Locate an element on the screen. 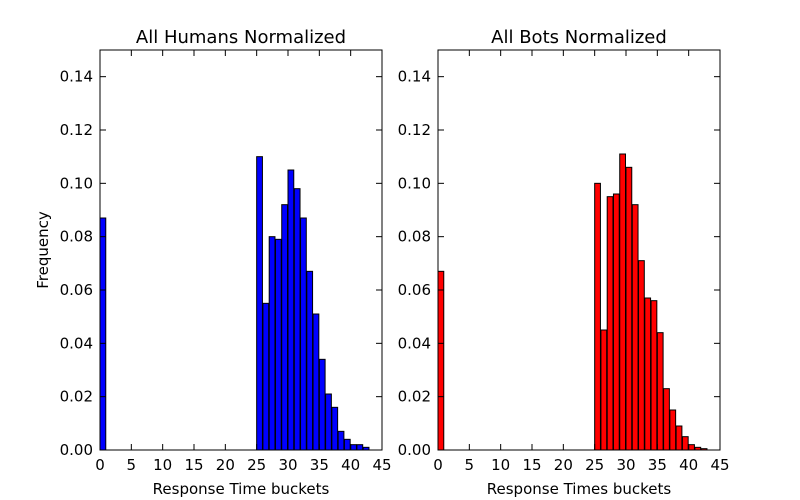 This screenshot has width=800, height=500. bots-chart-xlabel: Response Times buckets is located at coordinates (579, 489).